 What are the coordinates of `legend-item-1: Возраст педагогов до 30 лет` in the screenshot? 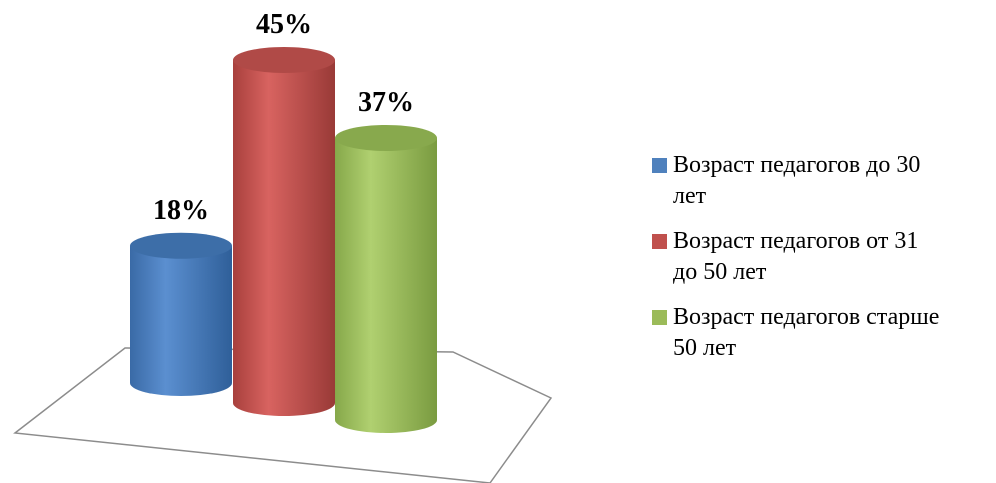 It's located at (822, 181).